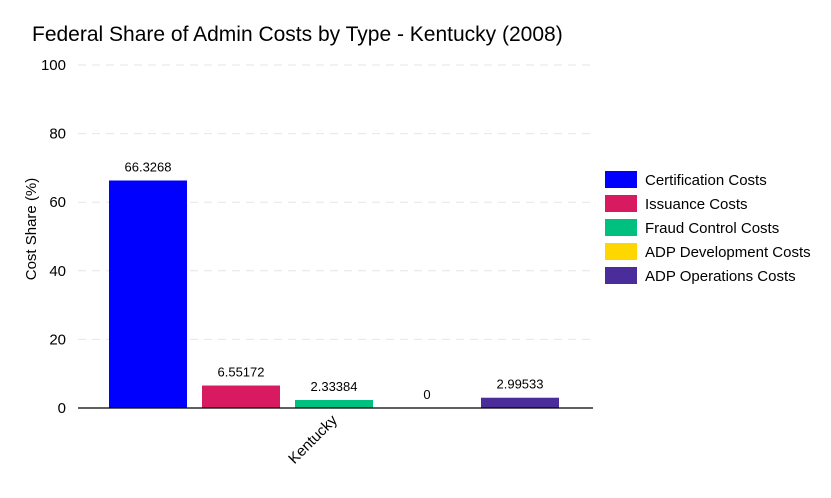 Image resolution: width=831 pixels, height=498 pixels. Describe the element at coordinates (241, 396) in the screenshot. I see `bar-issuance-costs` at that location.